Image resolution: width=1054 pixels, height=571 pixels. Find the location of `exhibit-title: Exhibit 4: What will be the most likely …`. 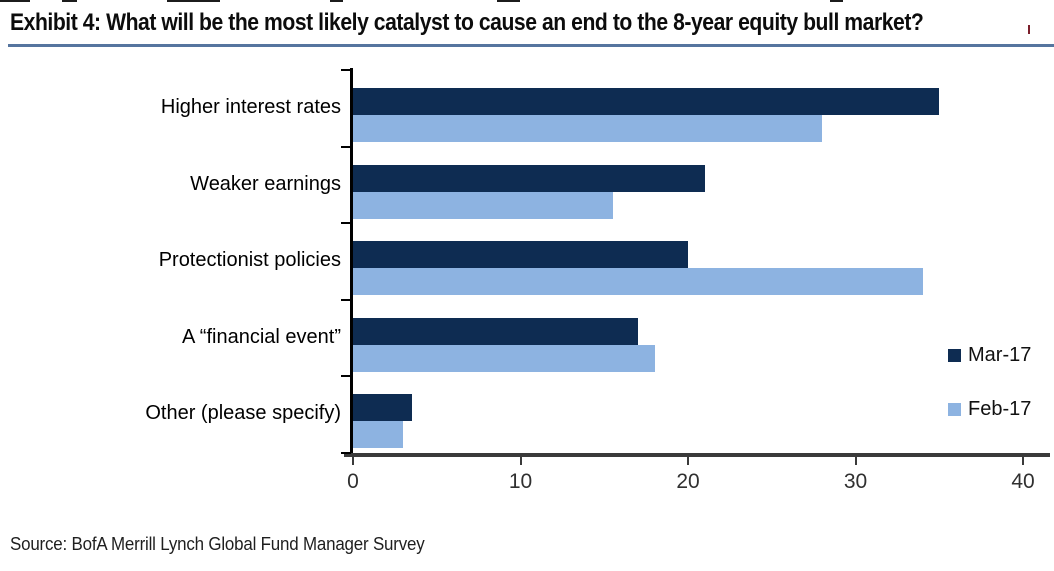

exhibit-title: Exhibit 4: What will be the most likely … is located at coordinates (467, 22).